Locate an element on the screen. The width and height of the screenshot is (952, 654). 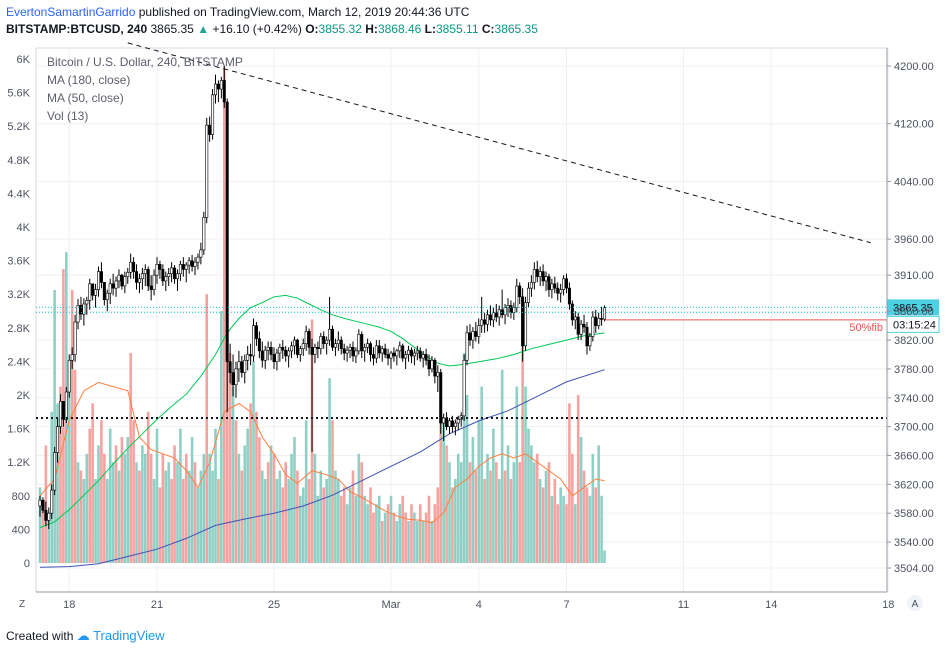
author-link: EvertonSamartinGarrido is located at coordinates (71, 12).